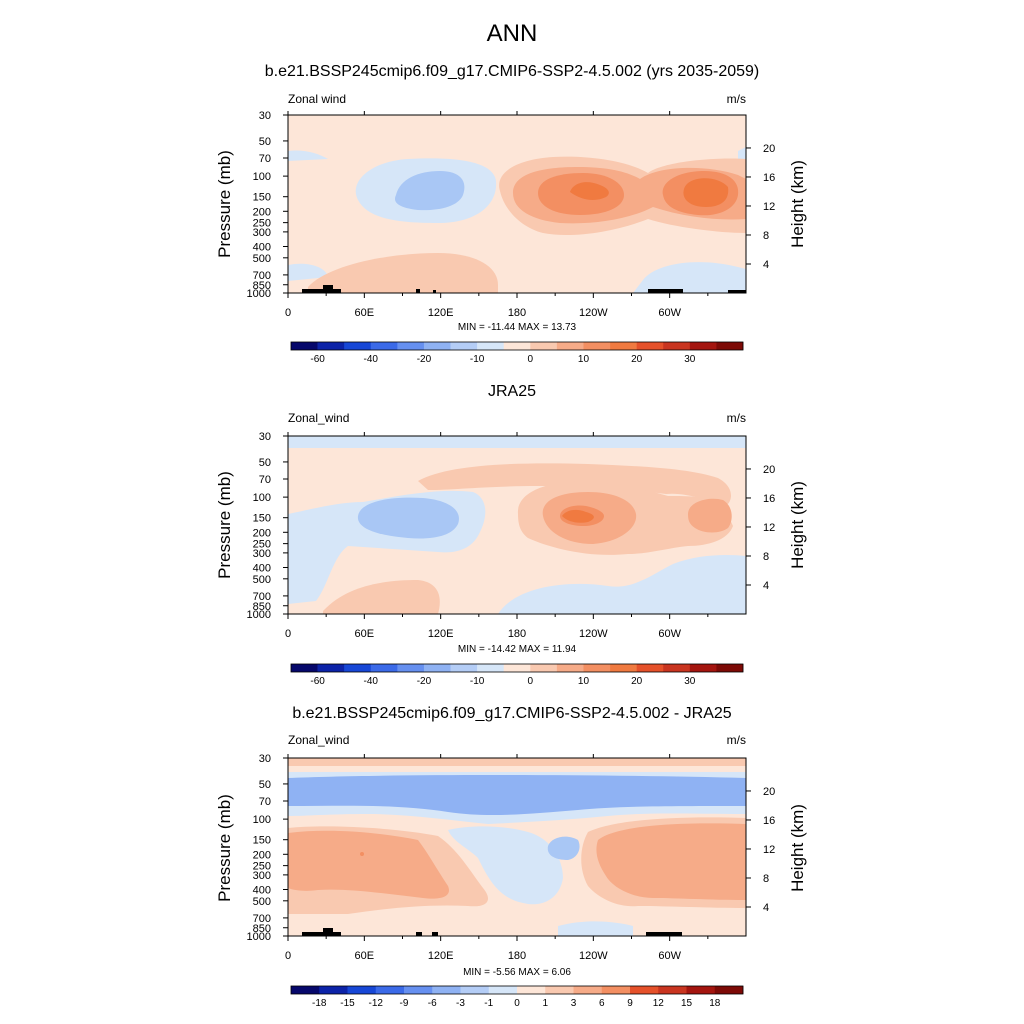  What do you see at coordinates (593, 956) in the screenshot?
I see `x-tick-label: 120W` at bounding box center [593, 956].